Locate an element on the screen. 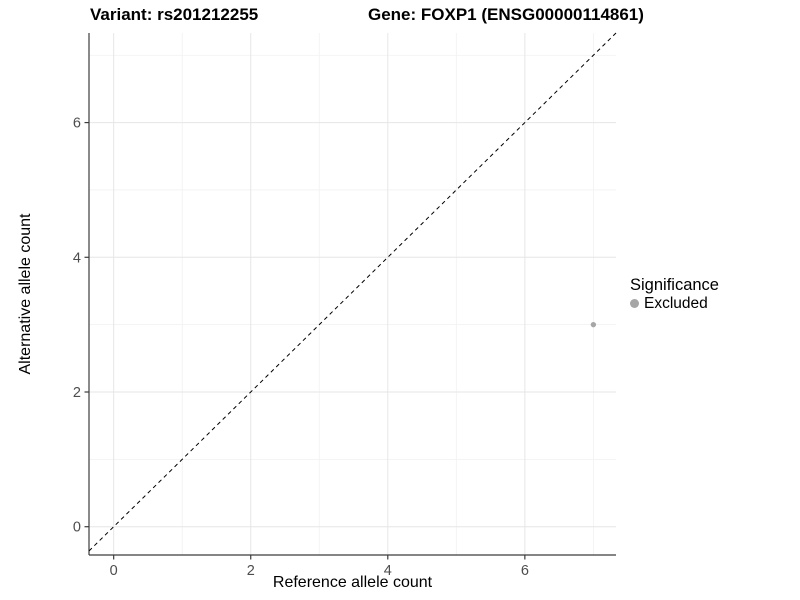 This screenshot has width=800, height=600. y-tick-label: 0 is located at coordinates (77, 528).